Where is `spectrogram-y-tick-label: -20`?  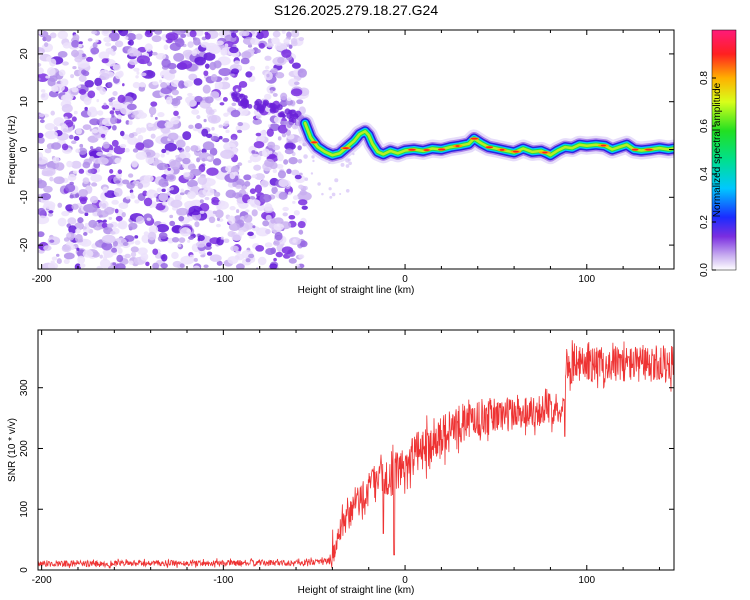 spectrogram-y-tick-label: -20 is located at coordinates (24, 244).